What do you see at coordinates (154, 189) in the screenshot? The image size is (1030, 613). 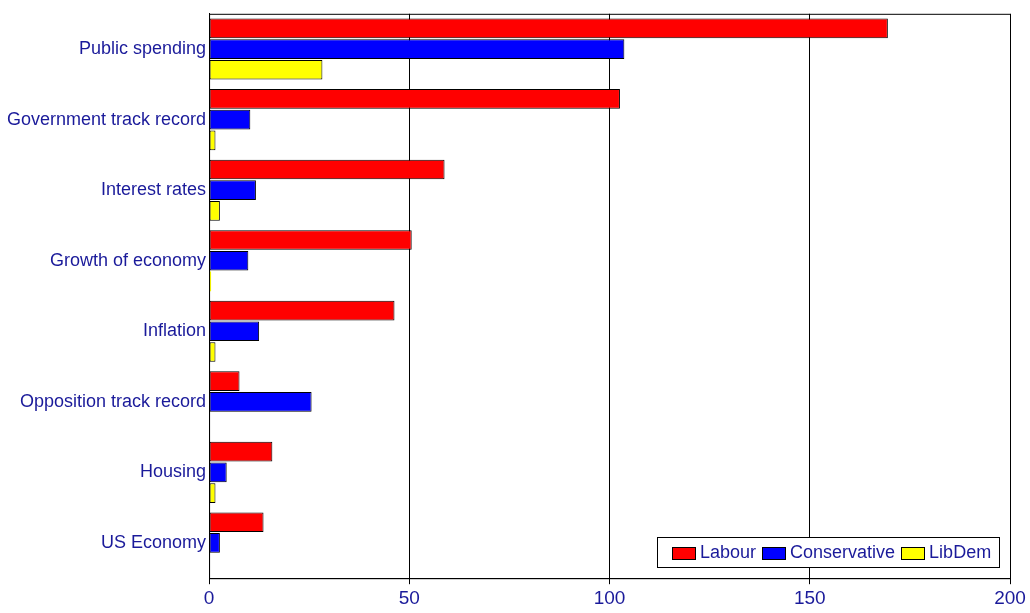 I see `y-tick-label: Interest rates` at bounding box center [154, 189].